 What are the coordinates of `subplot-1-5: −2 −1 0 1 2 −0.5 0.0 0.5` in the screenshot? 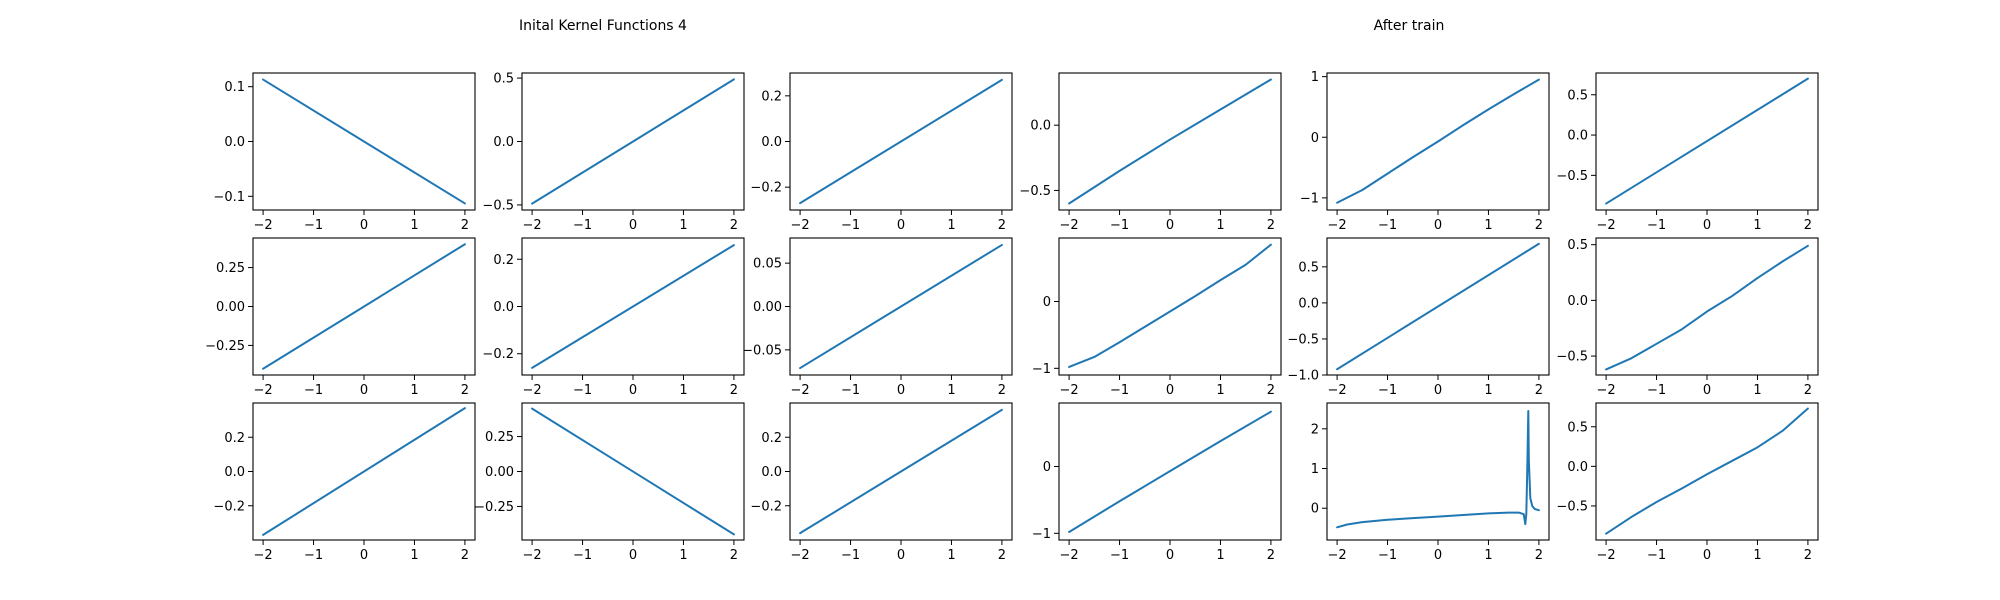 It's located at (1687, 317).